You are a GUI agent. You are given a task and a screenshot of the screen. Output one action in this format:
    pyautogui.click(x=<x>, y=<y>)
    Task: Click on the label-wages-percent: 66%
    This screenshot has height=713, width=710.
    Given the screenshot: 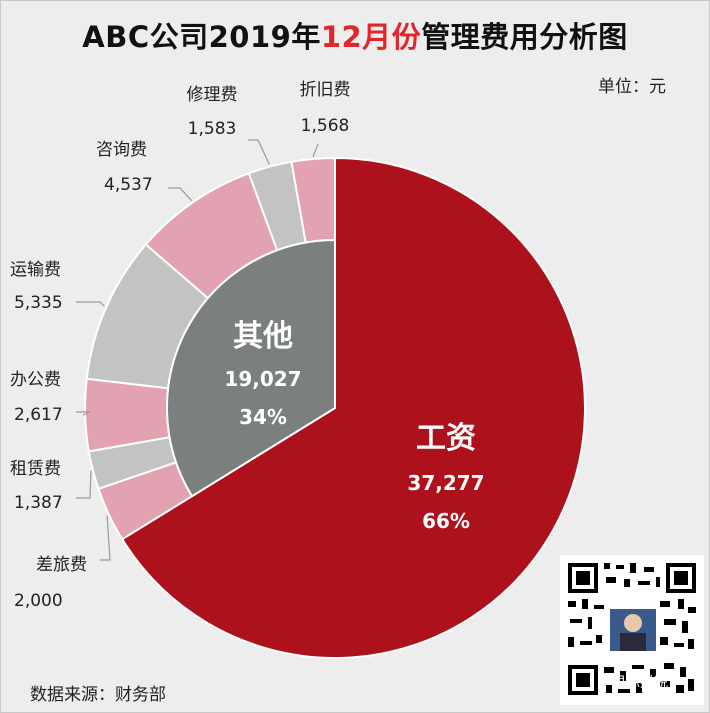 What is the action you would take?
    pyautogui.click(x=446, y=521)
    